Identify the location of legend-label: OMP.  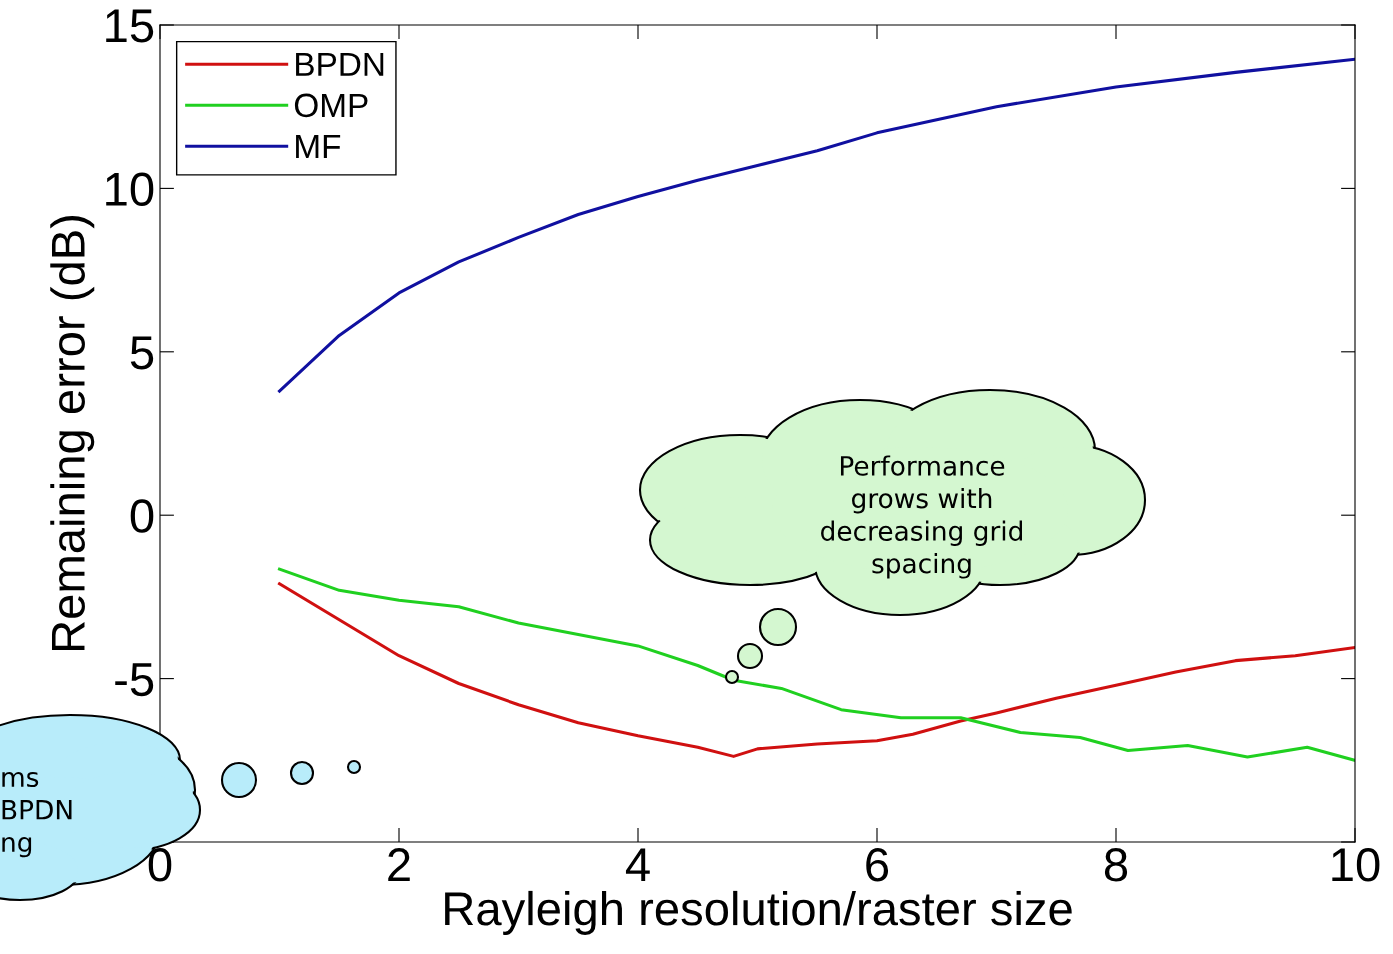
(331, 105).